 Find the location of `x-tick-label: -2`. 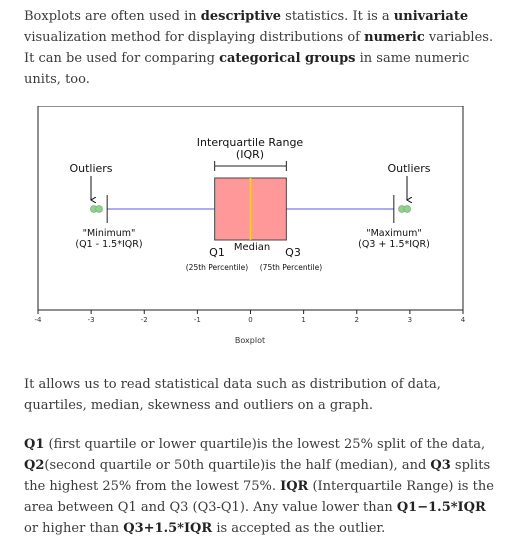

x-tick-label: -2 is located at coordinates (144, 320).